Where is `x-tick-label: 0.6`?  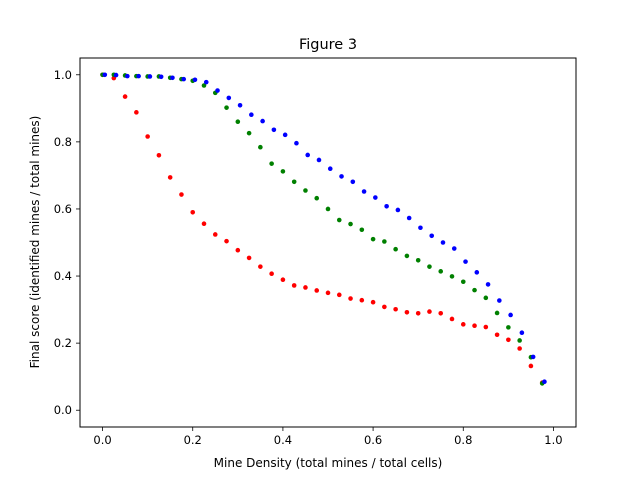
x-tick-label: 0.6 is located at coordinates (373, 440).